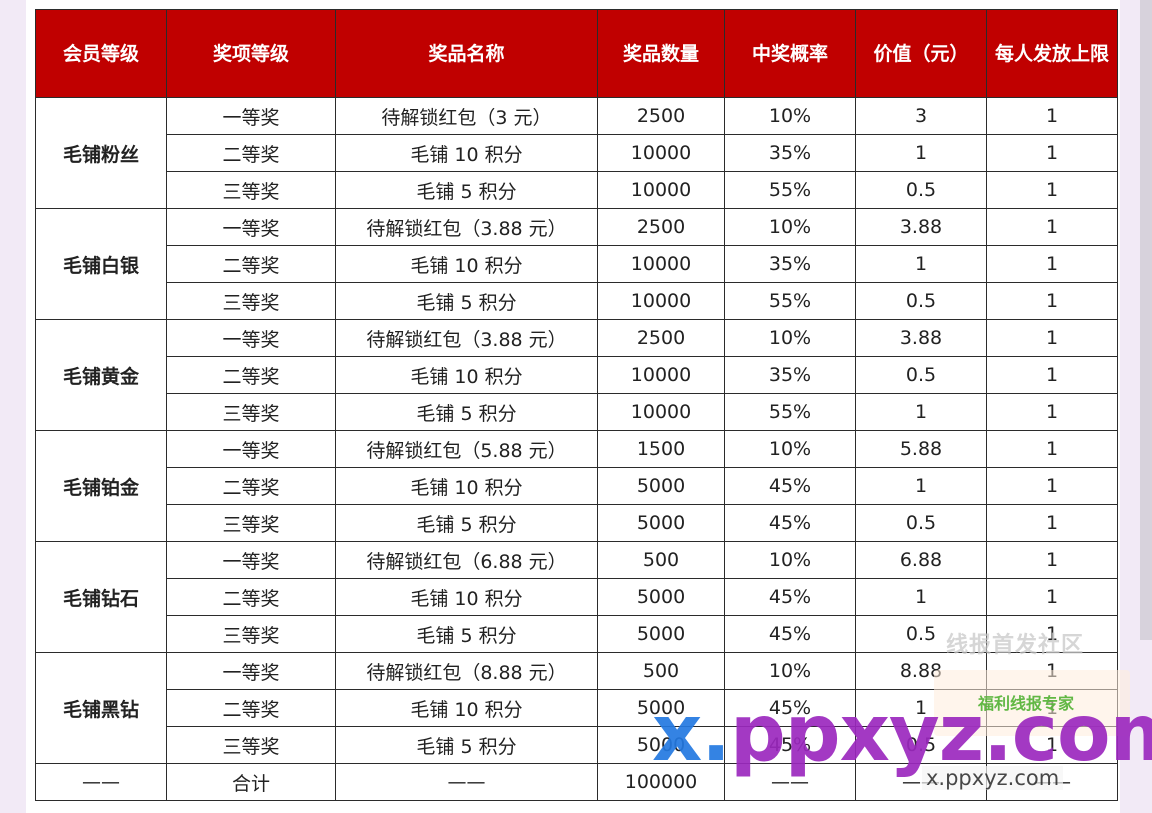  Describe the element at coordinates (993, 778) in the screenshot. I see `watermark-url: x.ppxyz.com` at that location.